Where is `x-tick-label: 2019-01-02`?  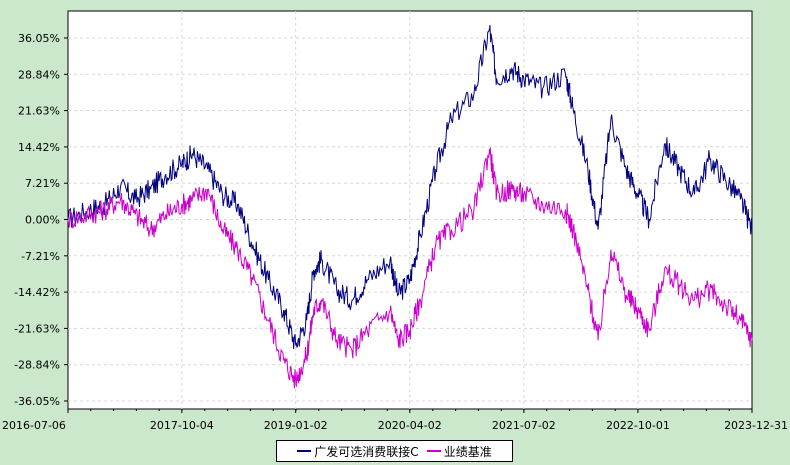 x-tick-label: 2019-01-02 is located at coordinates (296, 425).